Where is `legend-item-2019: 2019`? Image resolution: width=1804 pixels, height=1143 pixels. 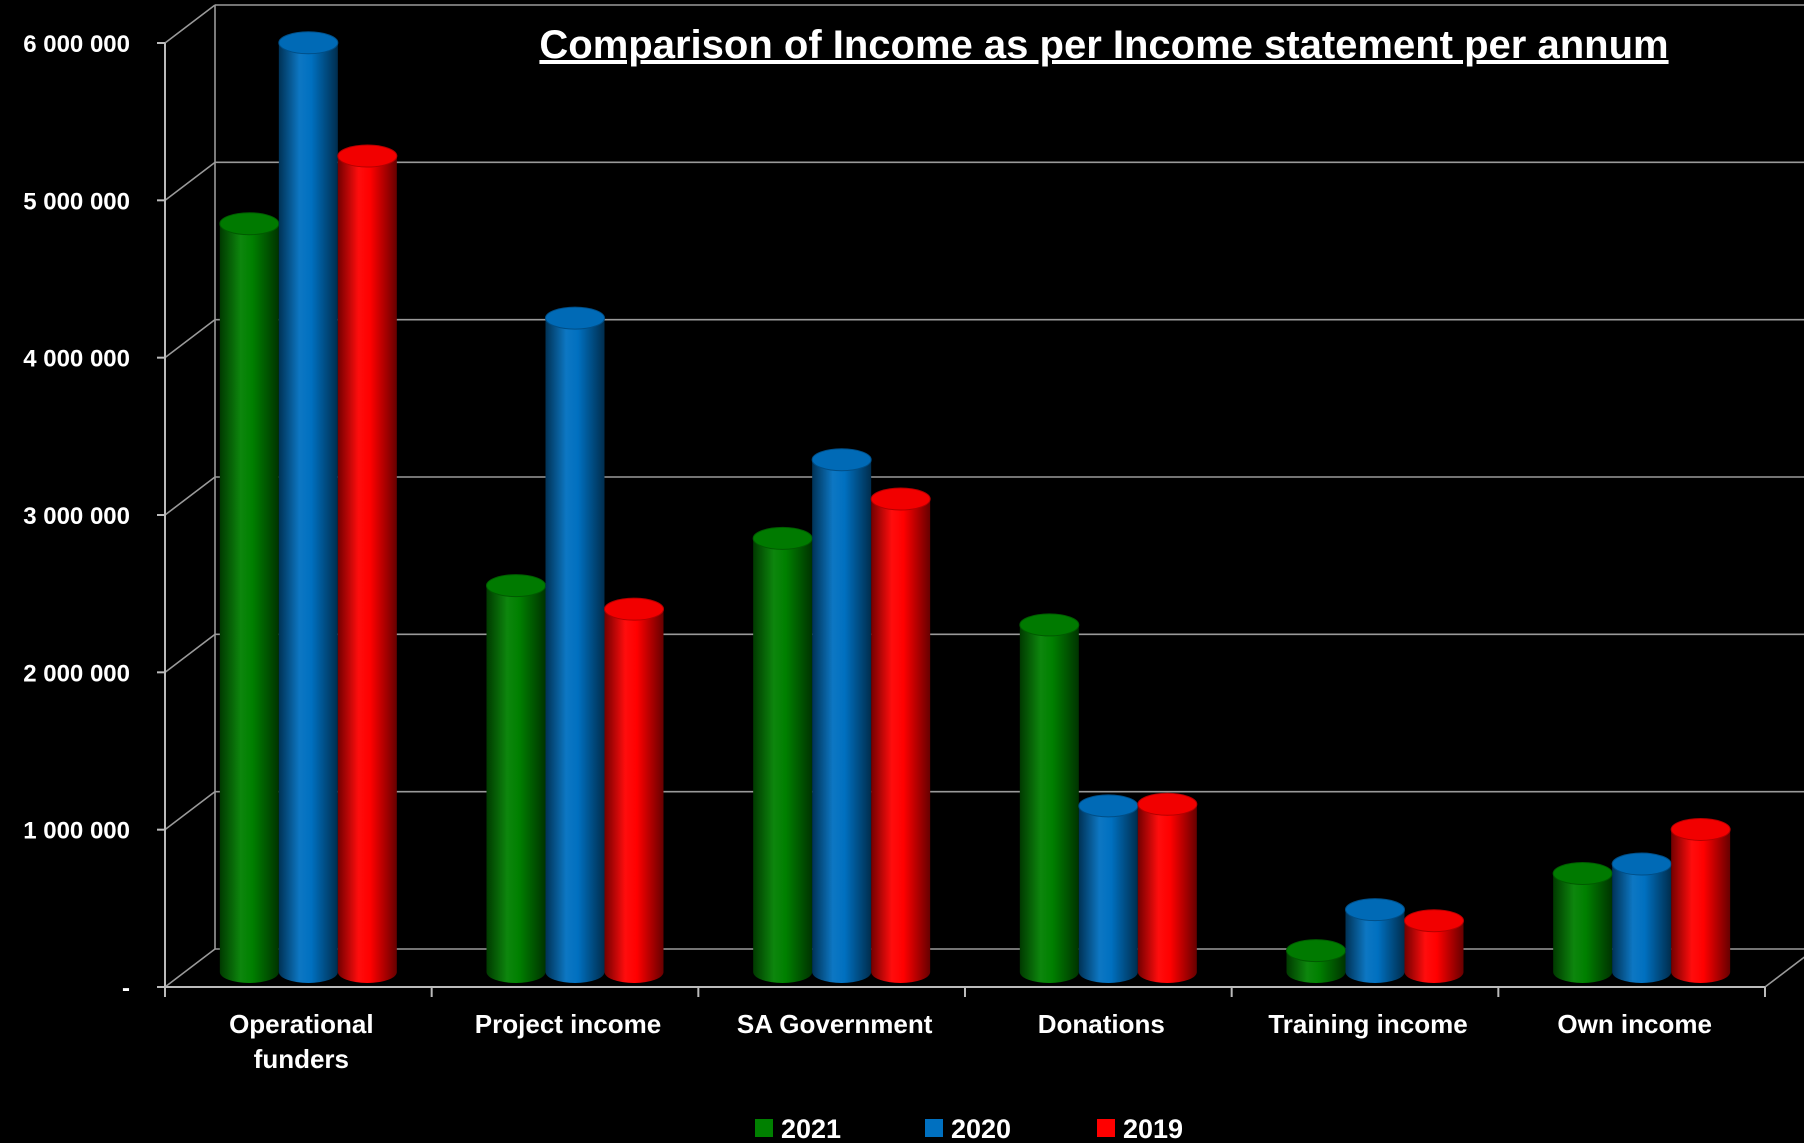
legend-item-2019: 2019 is located at coordinates (1140, 1128).